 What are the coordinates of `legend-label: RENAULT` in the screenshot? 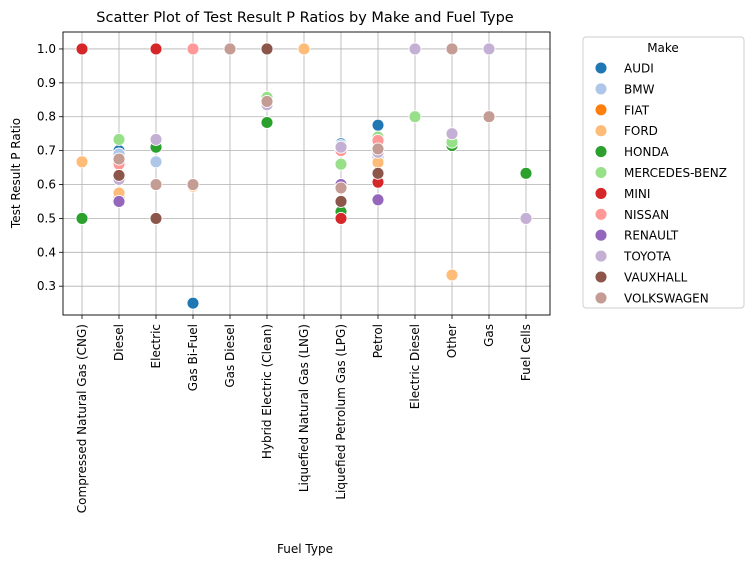 It's located at (651, 236).